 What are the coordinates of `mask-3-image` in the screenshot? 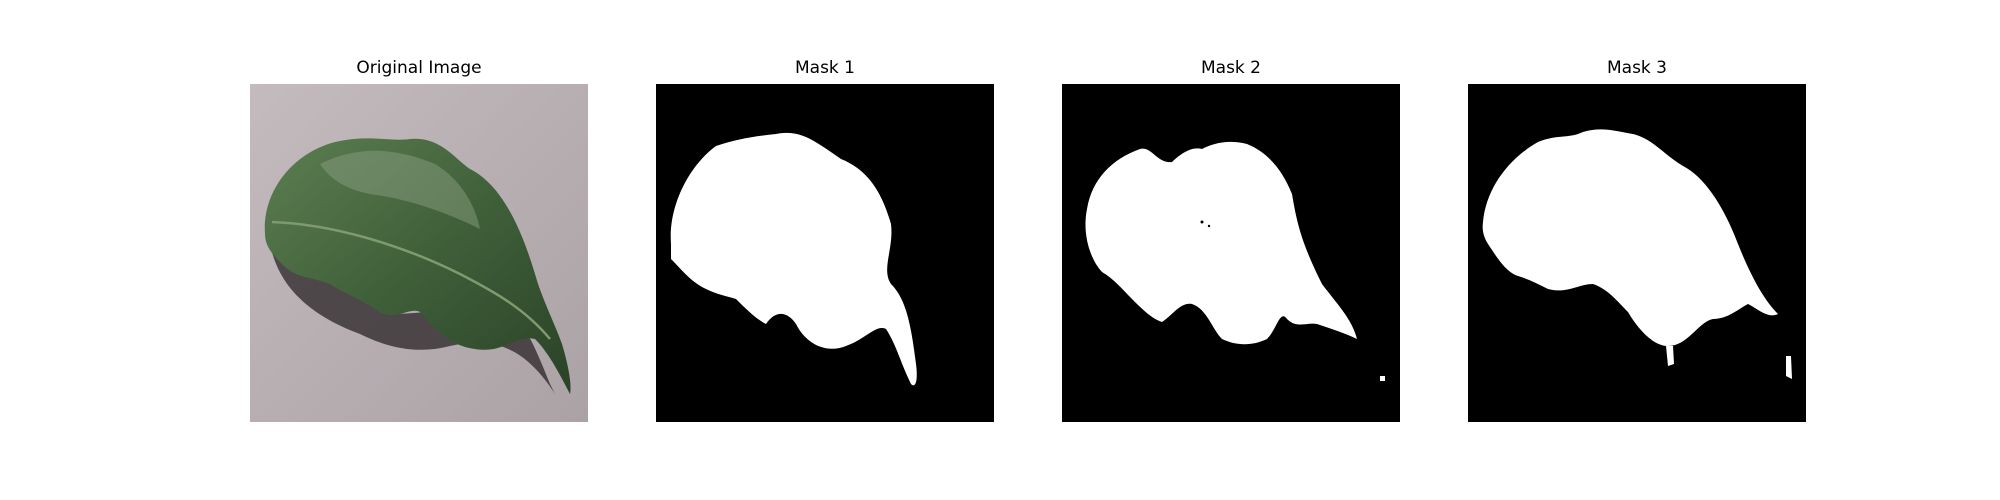 It's located at (1637, 253).